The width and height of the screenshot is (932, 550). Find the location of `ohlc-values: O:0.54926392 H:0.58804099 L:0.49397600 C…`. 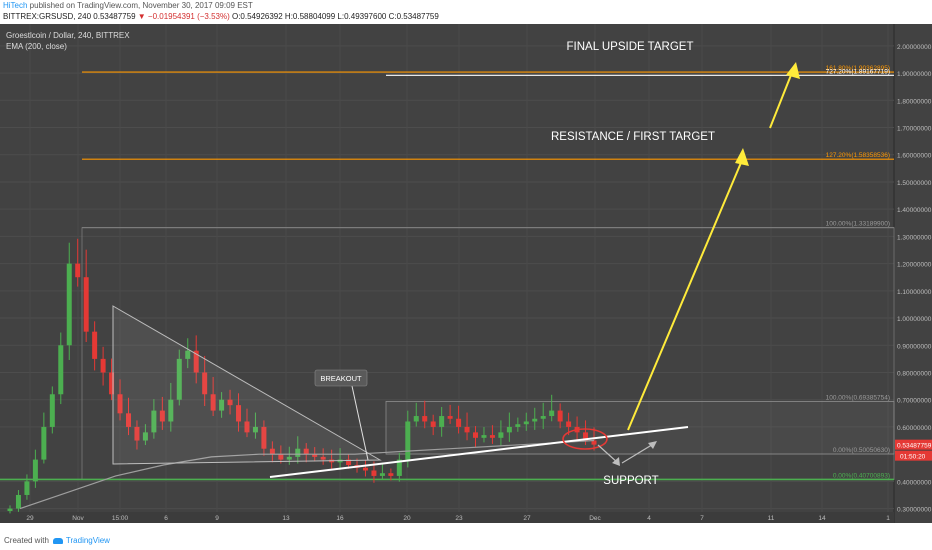

ohlc-values: O:0.54926392 H:0.58804099 L:0.49397600 C… is located at coordinates (335, 16).